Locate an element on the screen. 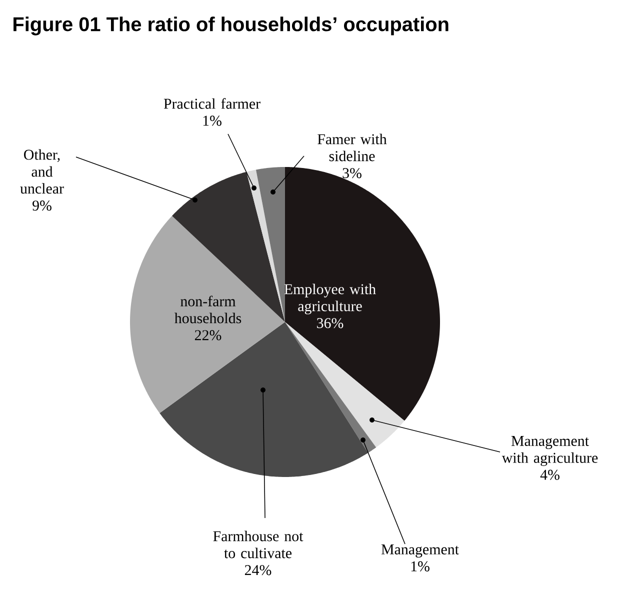  chart-title: Figure 01 The ratio of households’ occupation is located at coordinates (231, 26).